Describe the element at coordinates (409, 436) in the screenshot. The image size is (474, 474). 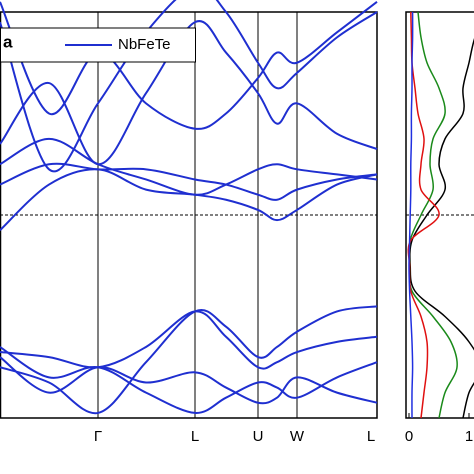
I see `x-tick-label: 0` at that location.